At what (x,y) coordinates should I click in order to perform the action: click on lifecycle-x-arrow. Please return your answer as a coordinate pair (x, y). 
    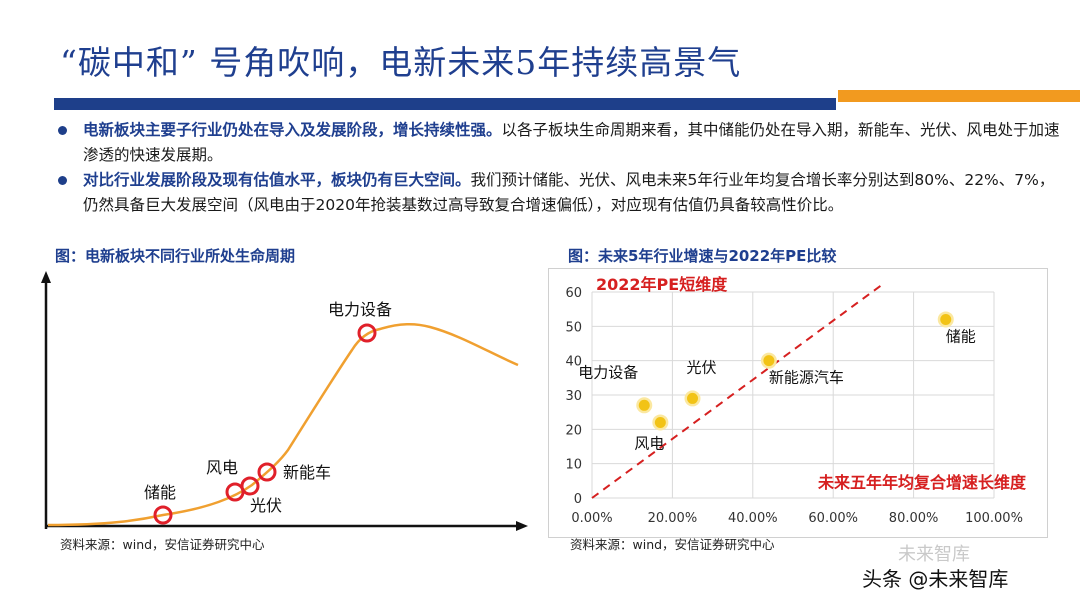
    Looking at the image, I should click on (522, 526).